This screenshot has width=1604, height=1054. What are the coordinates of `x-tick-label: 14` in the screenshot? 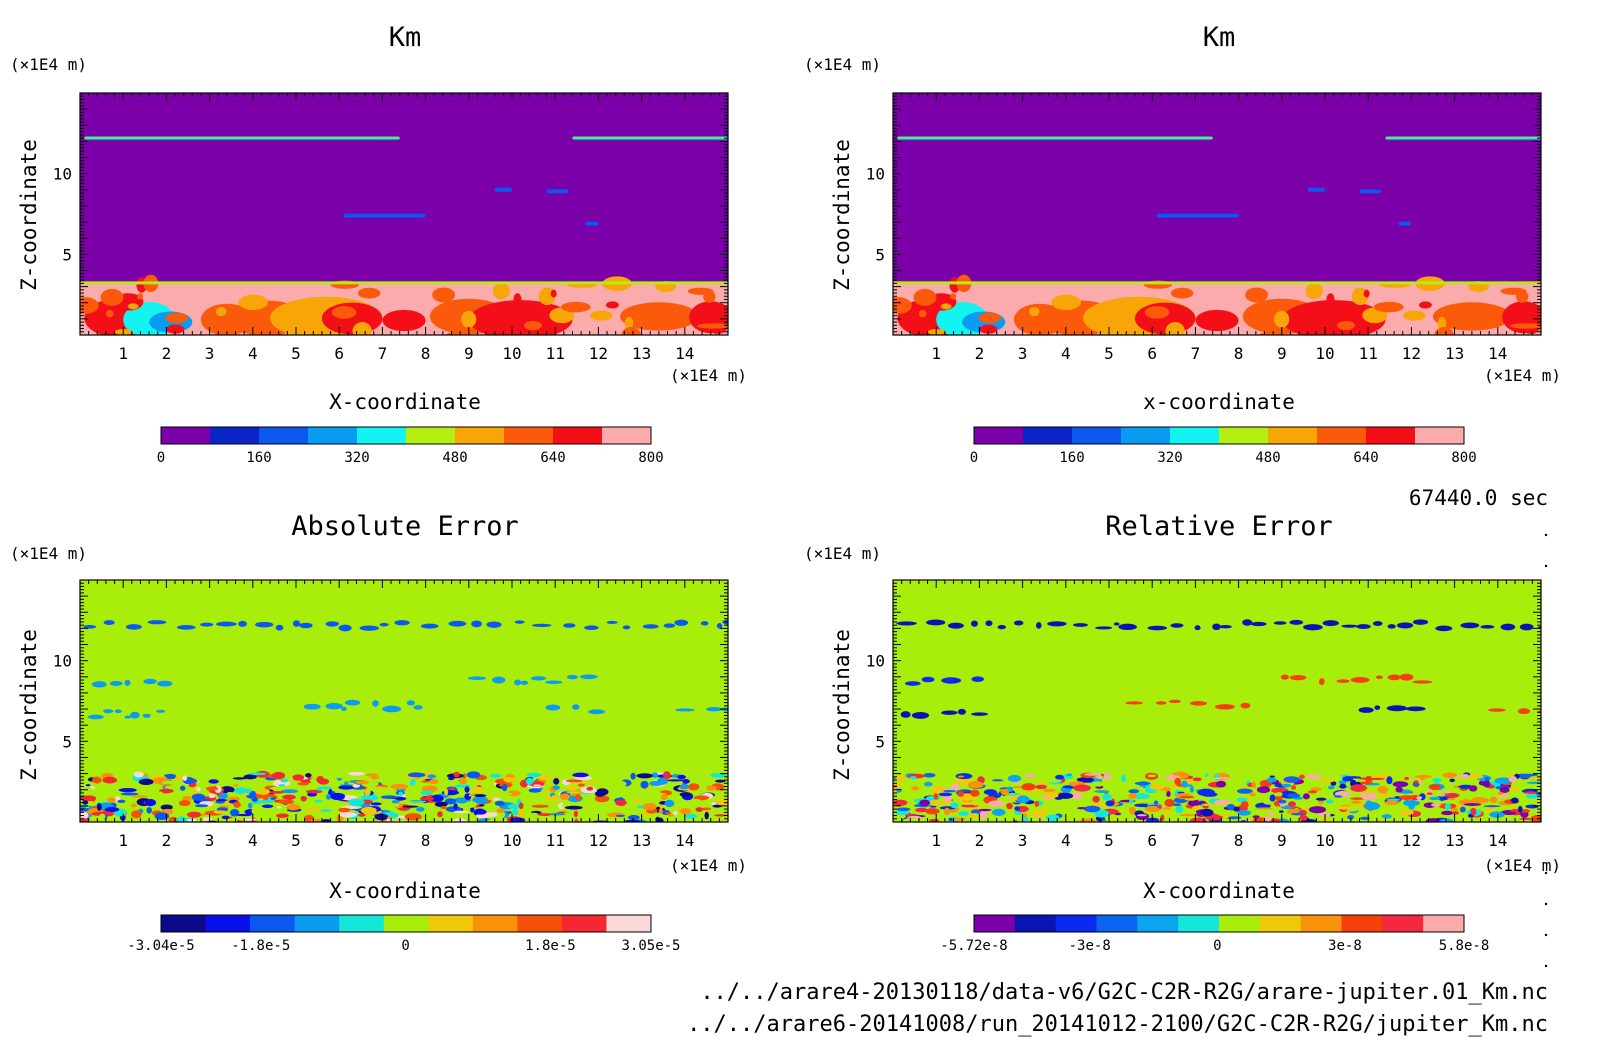 It's located at (684, 840).